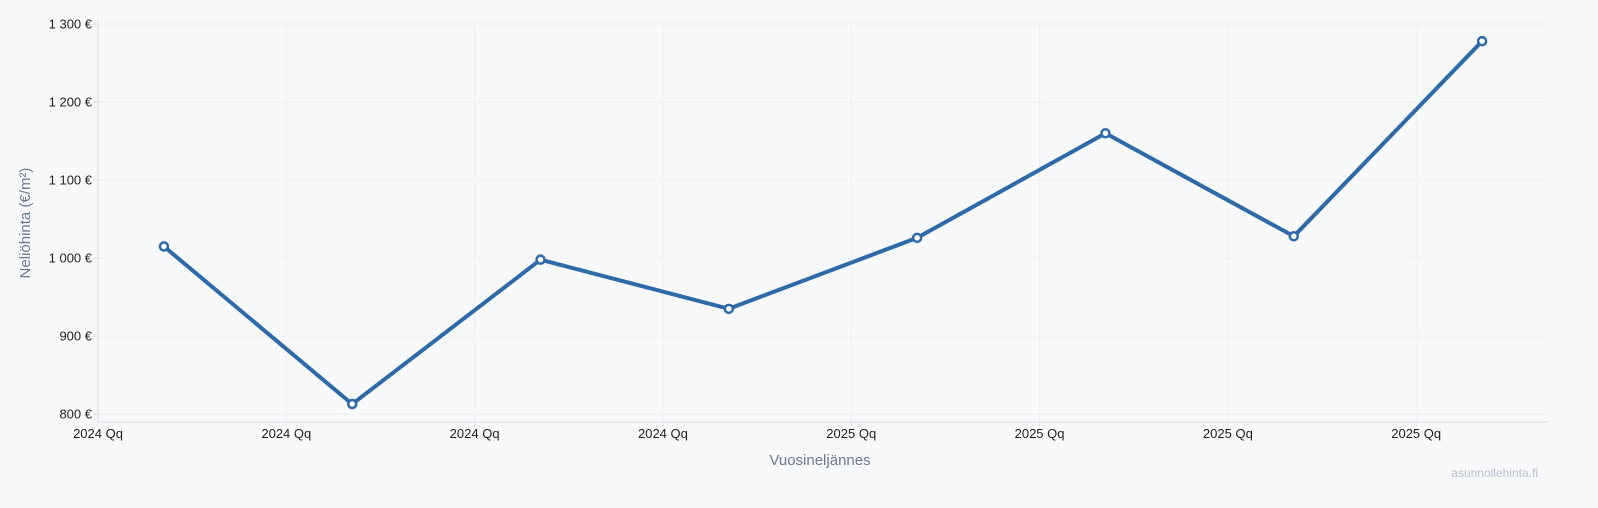 The image size is (1598, 508). What do you see at coordinates (819, 460) in the screenshot?
I see `x-axis-title: Vuosineljännes` at bounding box center [819, 460].